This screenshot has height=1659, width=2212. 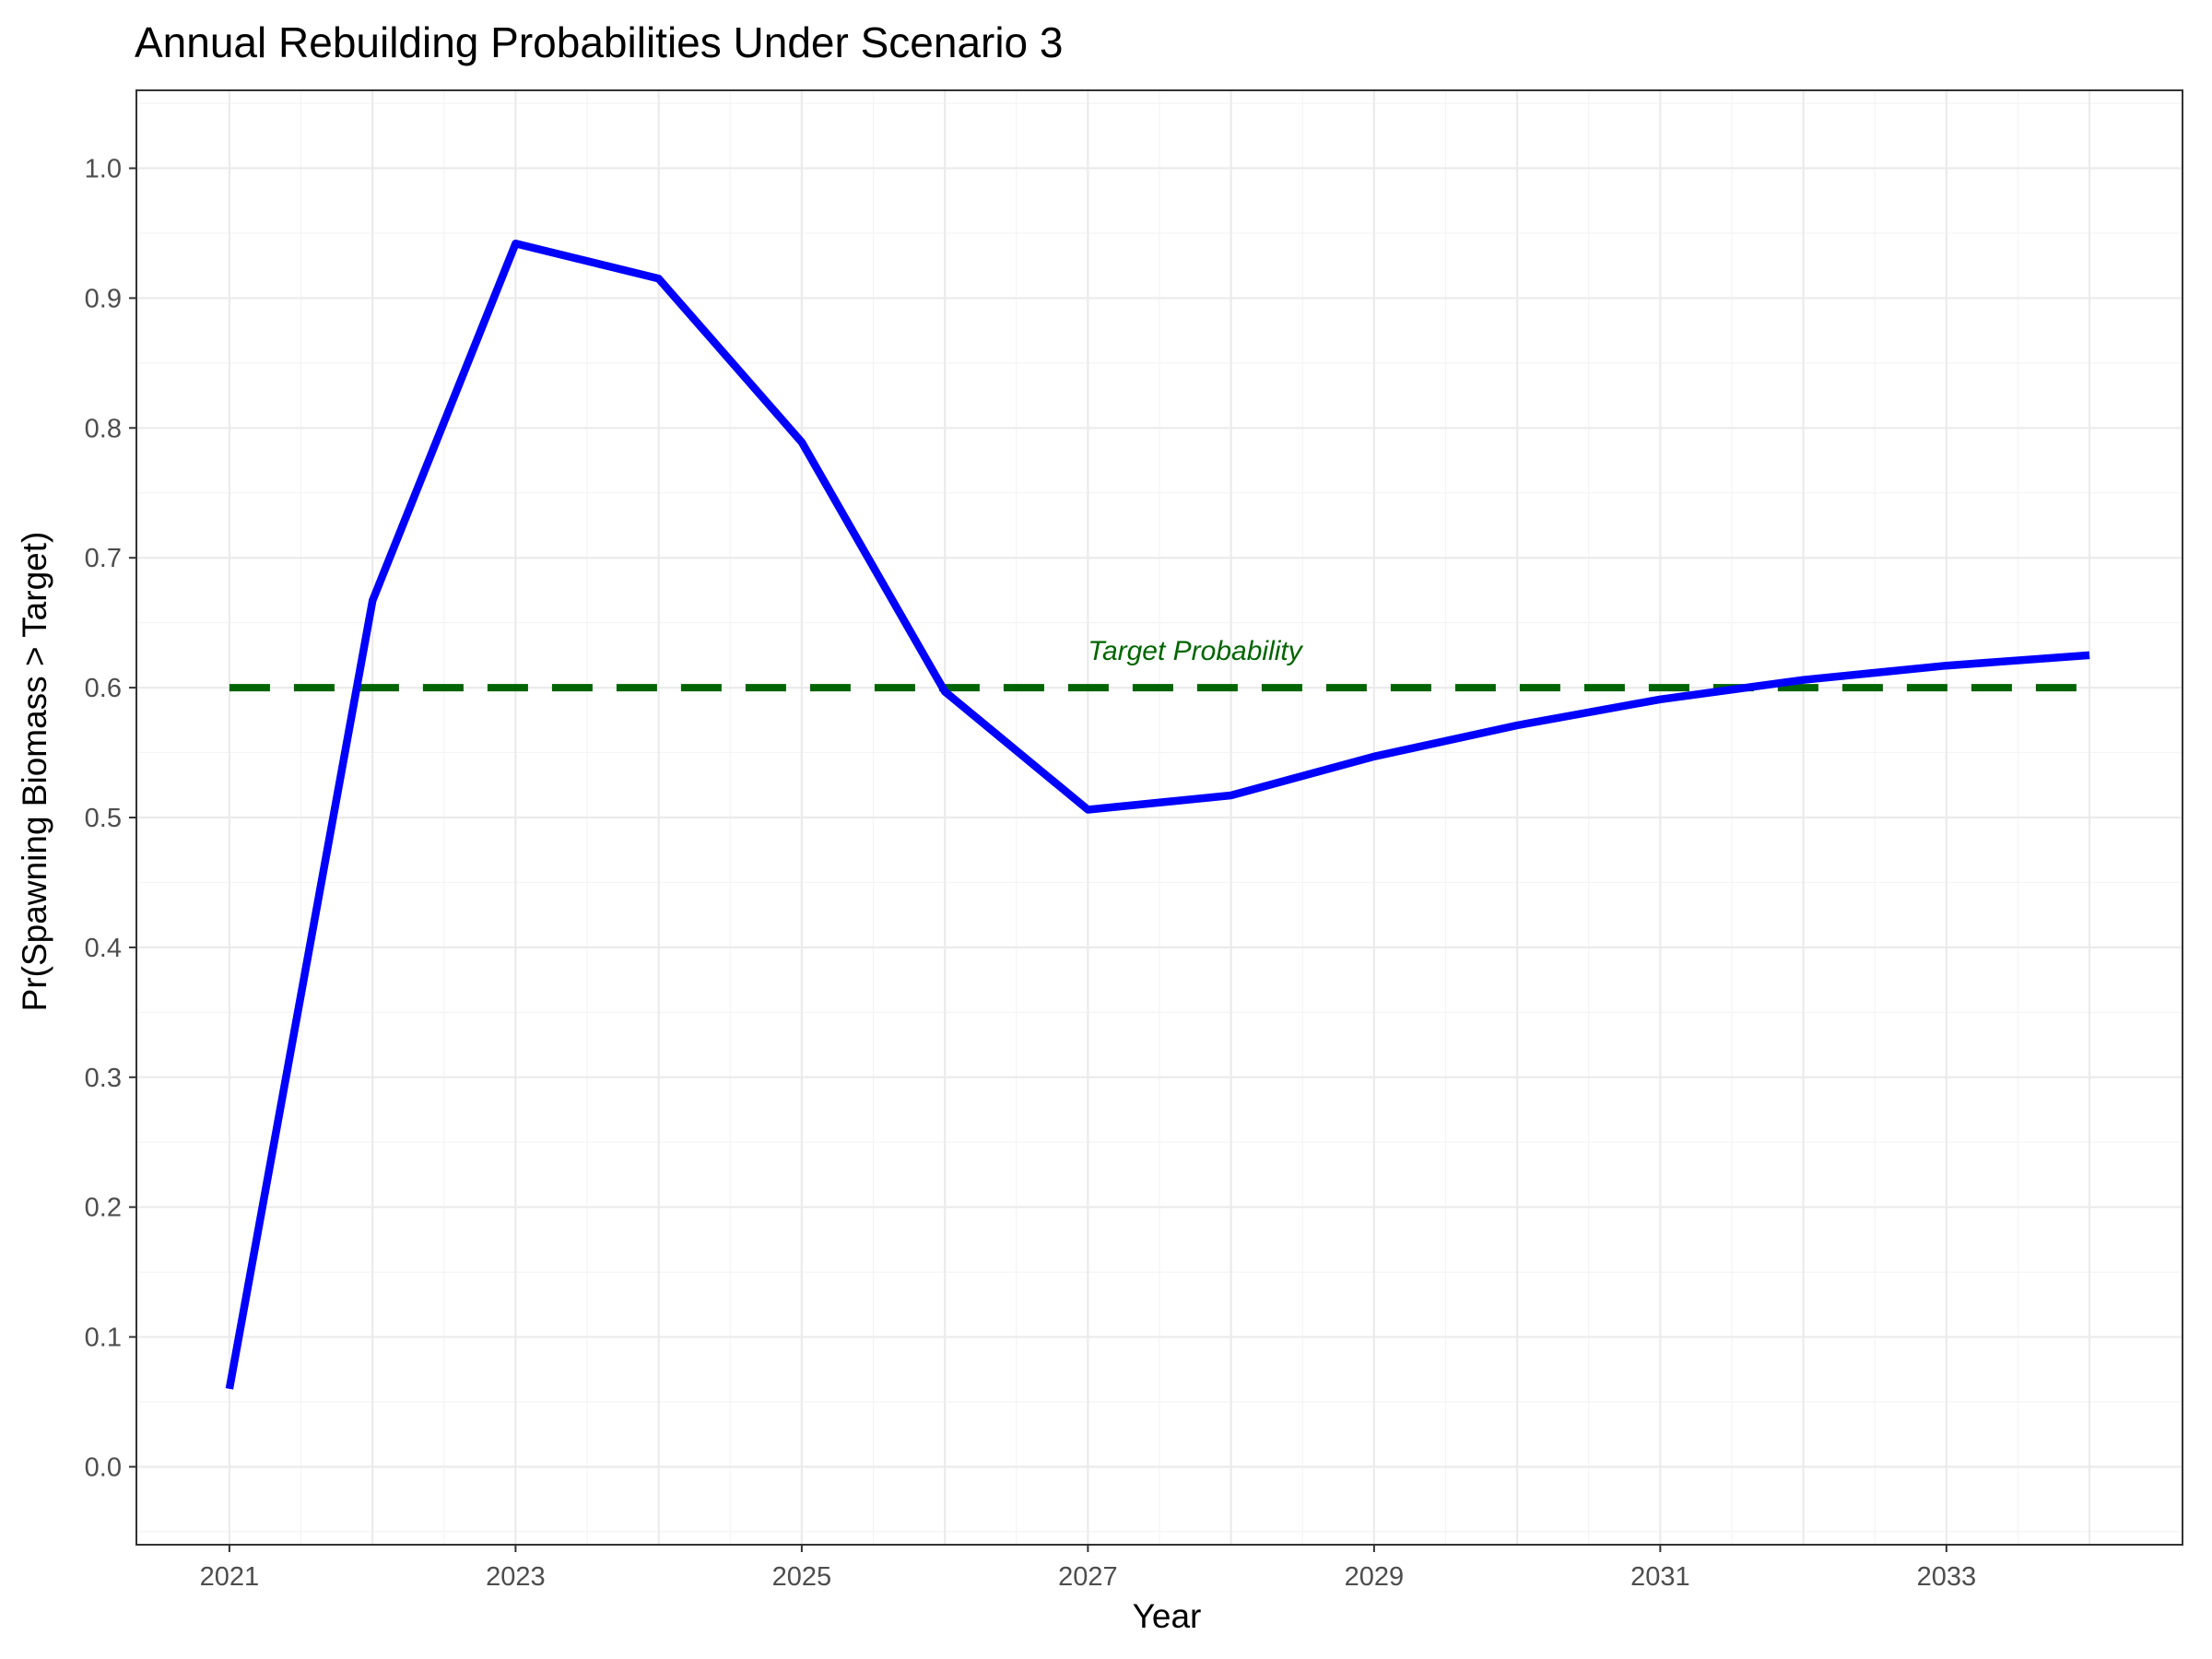 What do you see at coordinates (103, 948) in the screenshot?
I see `y-tick-label: 0.4` at bounding box center [103, 948].